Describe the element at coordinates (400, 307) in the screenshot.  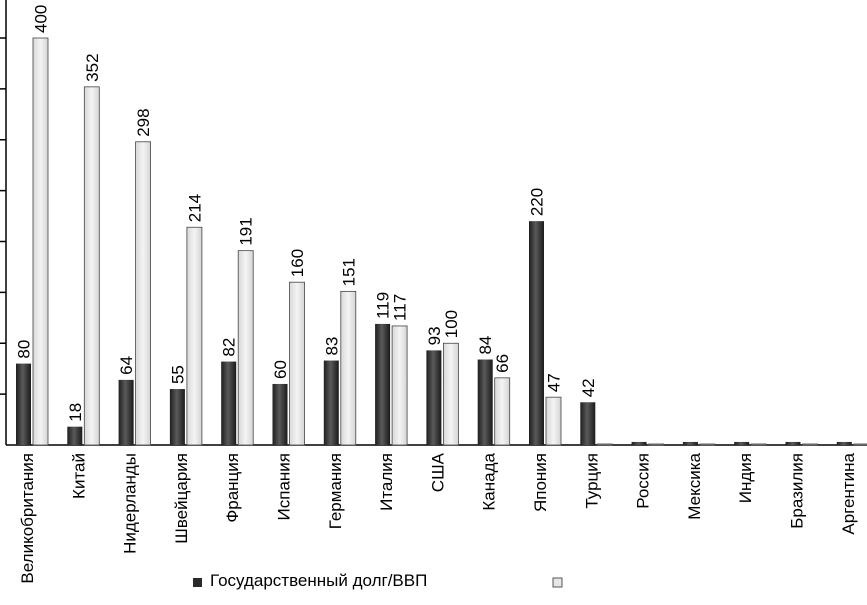
I see `value-label-series-2: 117` at that location.